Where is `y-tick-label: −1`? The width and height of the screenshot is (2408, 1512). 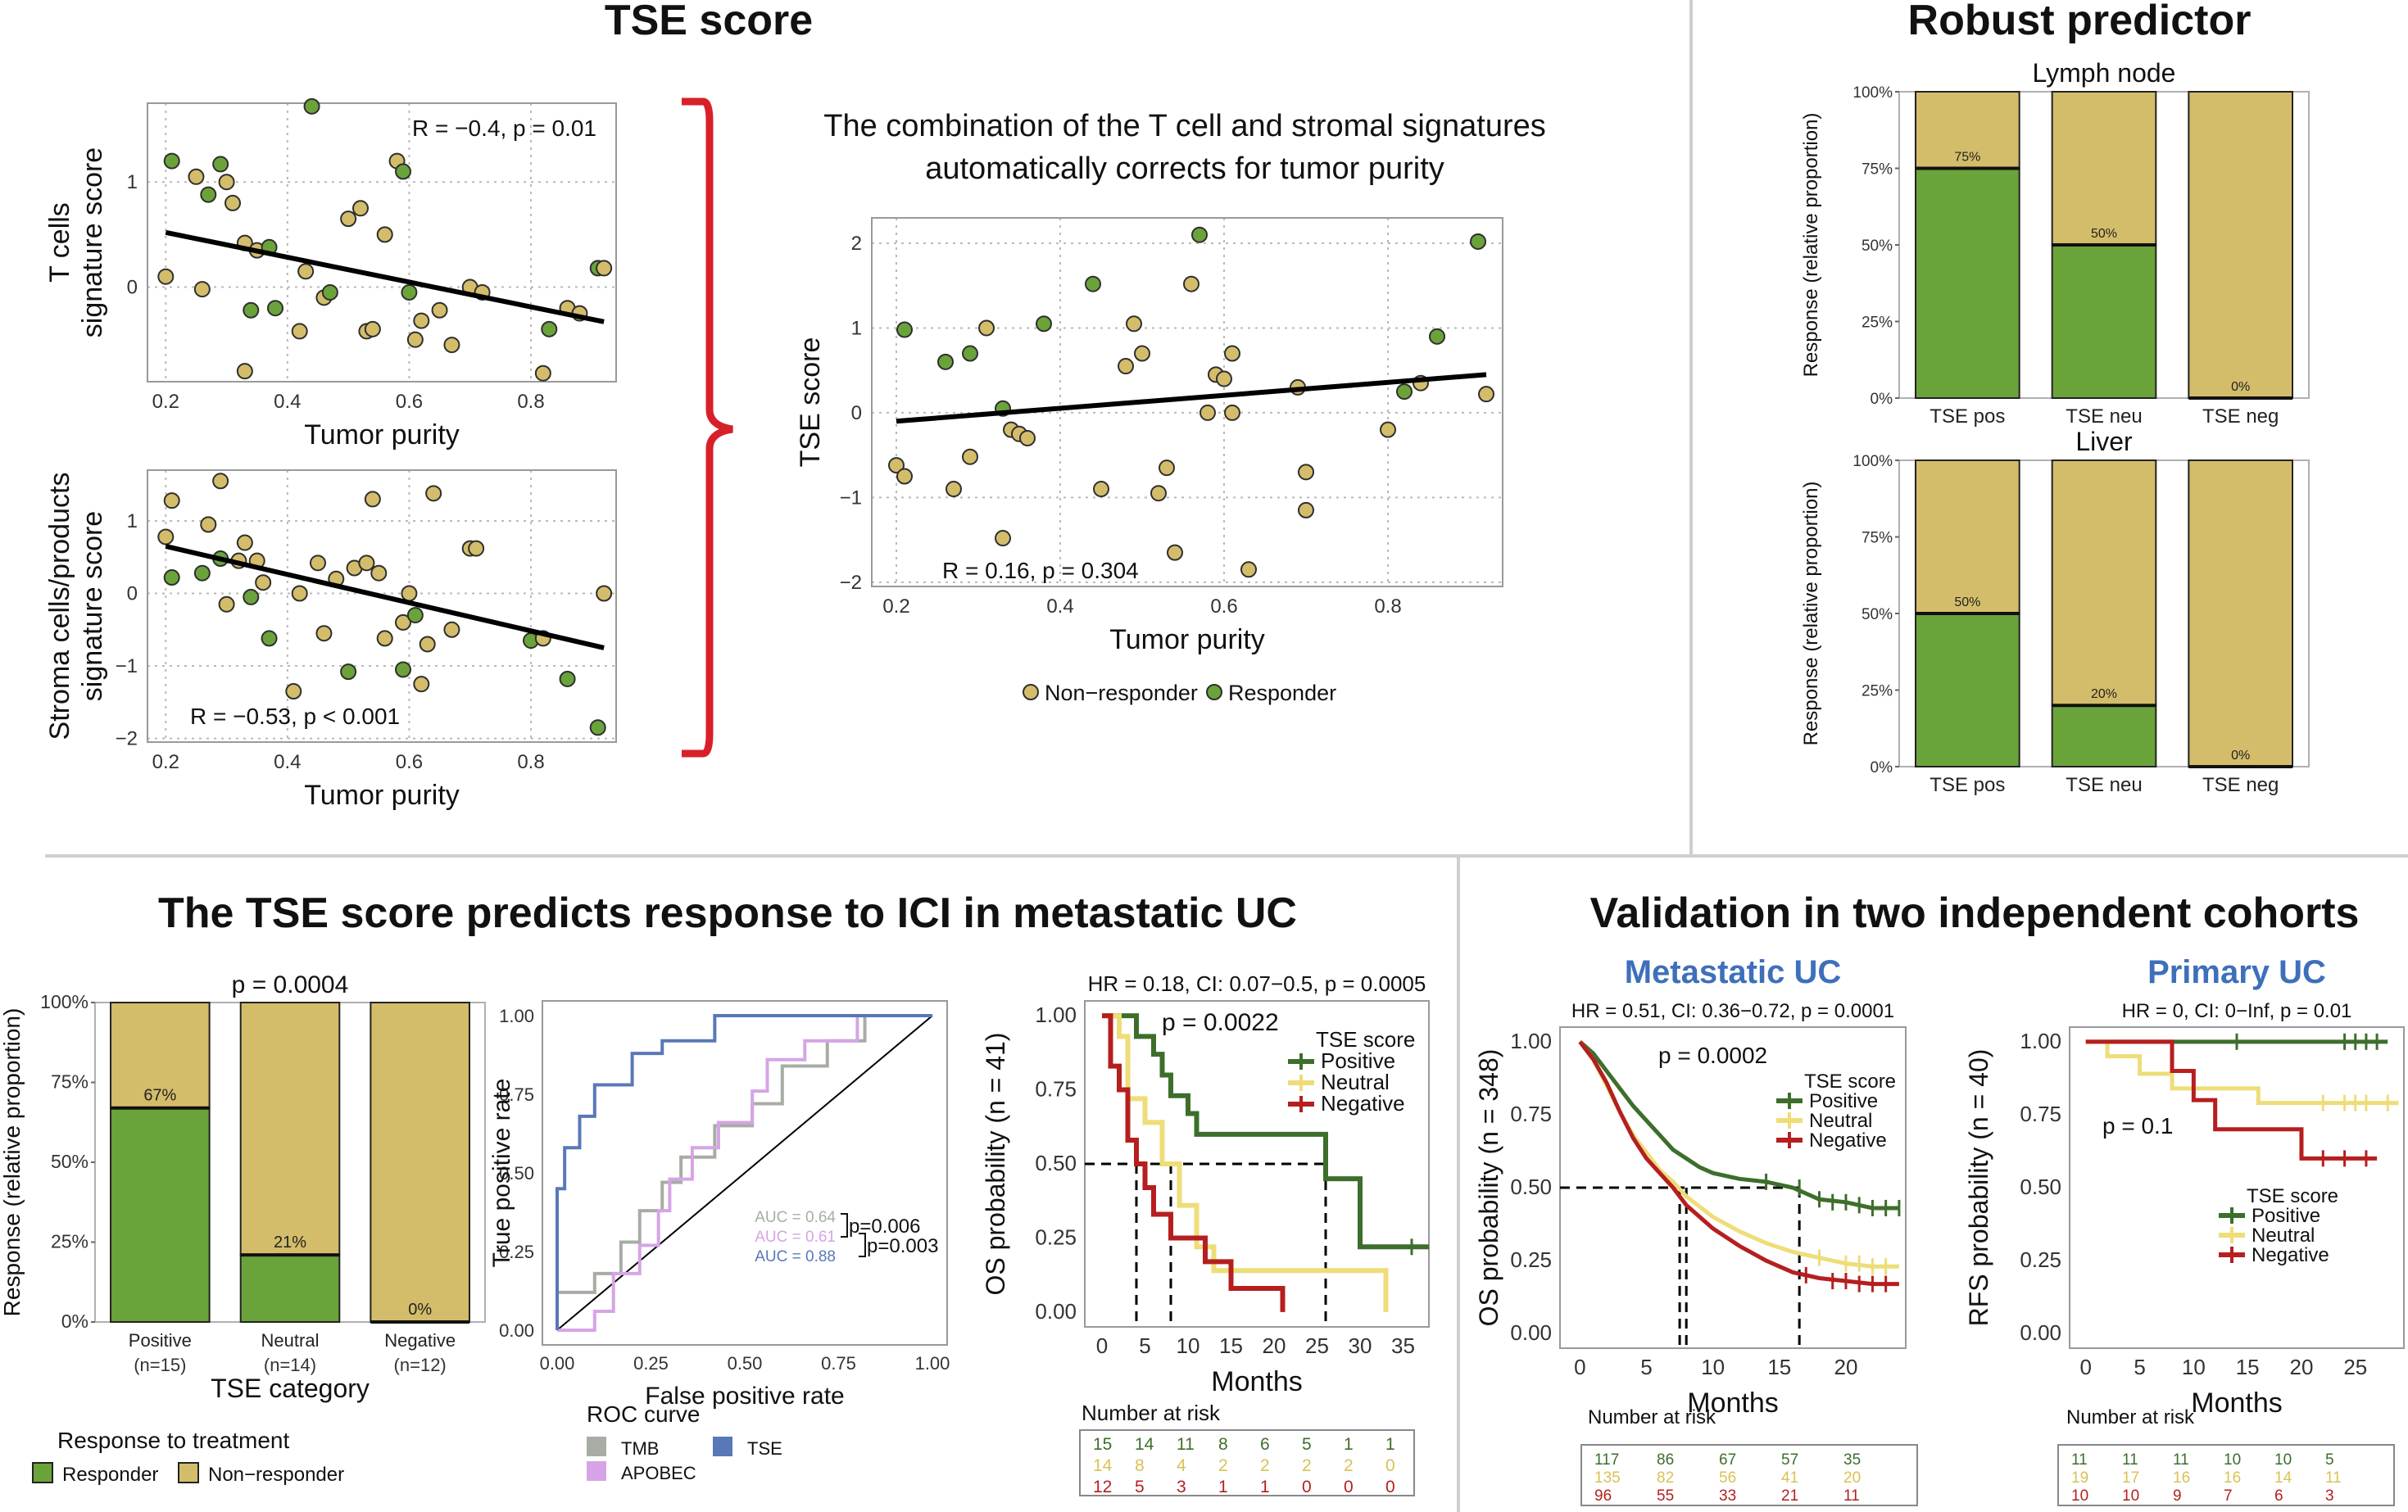
y-tick-label: −1 is located at coordinates (851, 498).